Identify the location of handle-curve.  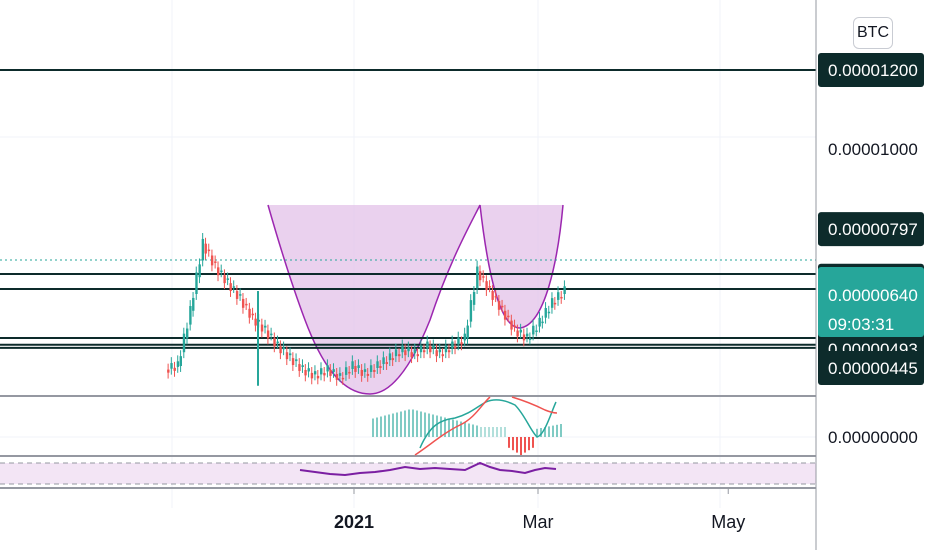
(521, 266).